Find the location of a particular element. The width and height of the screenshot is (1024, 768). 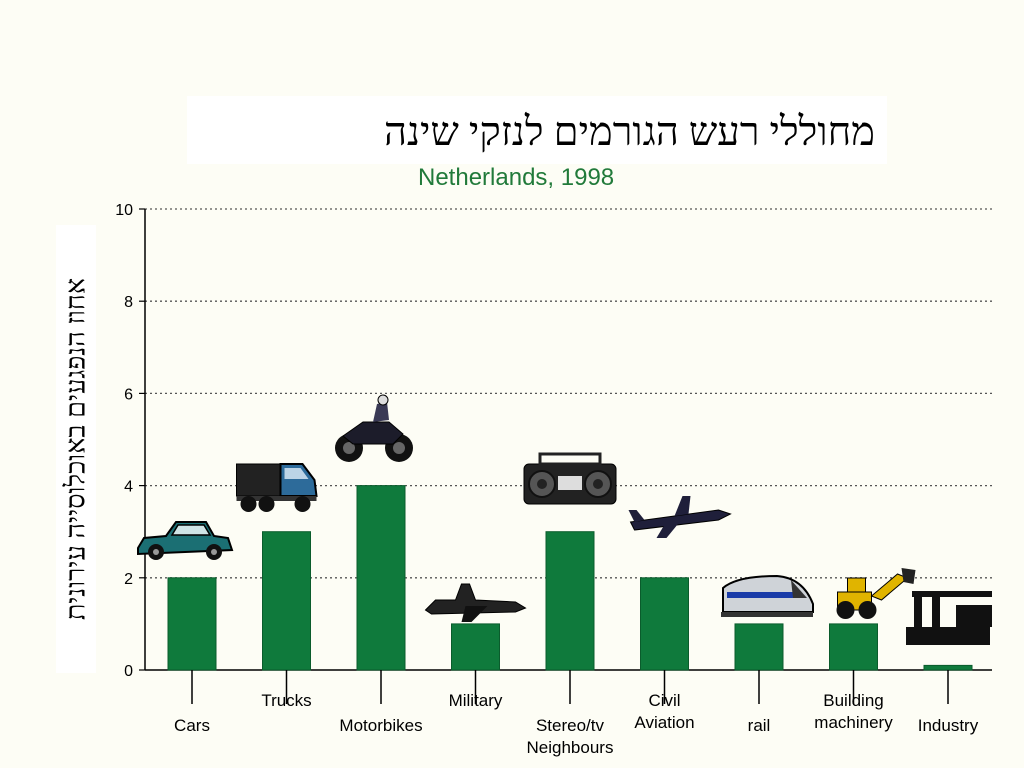

y-tick-label: 8 is located at coordinates (128, 302).